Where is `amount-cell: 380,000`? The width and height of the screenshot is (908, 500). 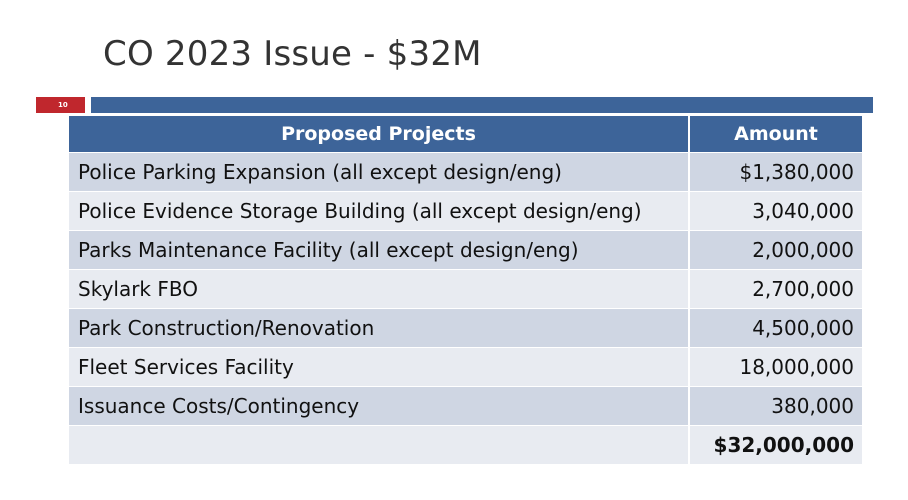 amount-cell: 380,000 is located at coordinates (775, 406).